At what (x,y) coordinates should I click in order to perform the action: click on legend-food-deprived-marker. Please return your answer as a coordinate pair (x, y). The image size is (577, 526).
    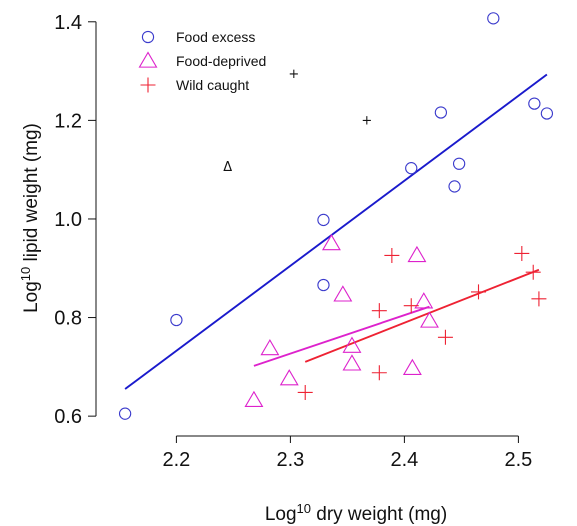
    Looking at the image, I should click on (148, 59).